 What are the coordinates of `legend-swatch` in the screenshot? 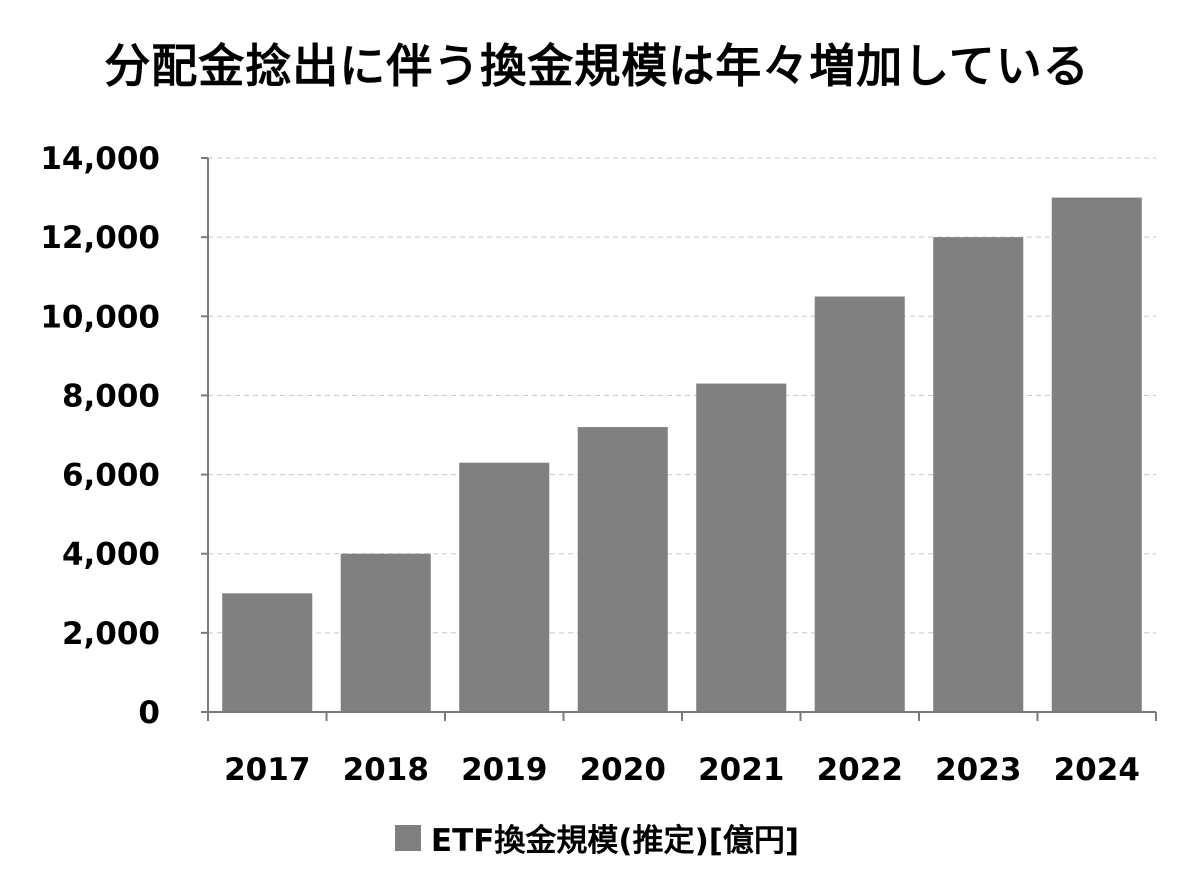 It's located at (407, 837).